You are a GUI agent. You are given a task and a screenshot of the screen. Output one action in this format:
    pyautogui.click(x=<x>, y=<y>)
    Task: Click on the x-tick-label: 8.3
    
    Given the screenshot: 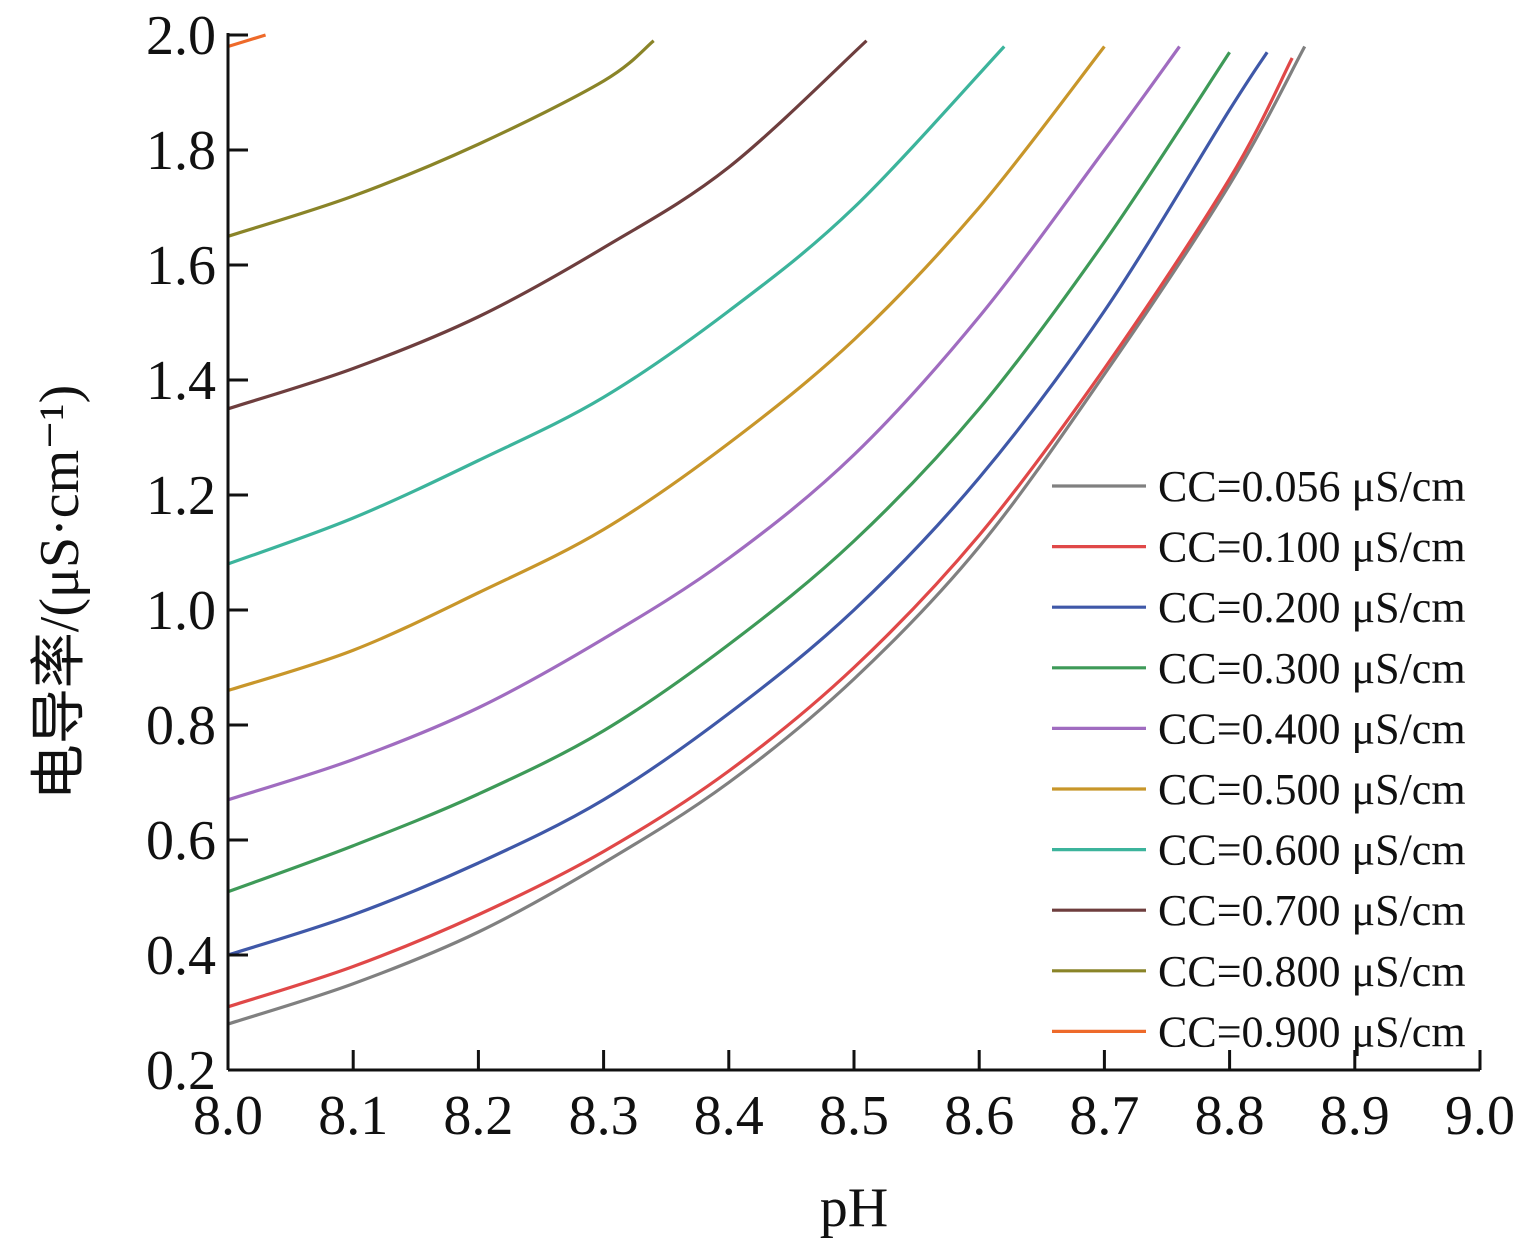 What is the action you would take?
    pyautogui.click(x=604, y=1116)
    